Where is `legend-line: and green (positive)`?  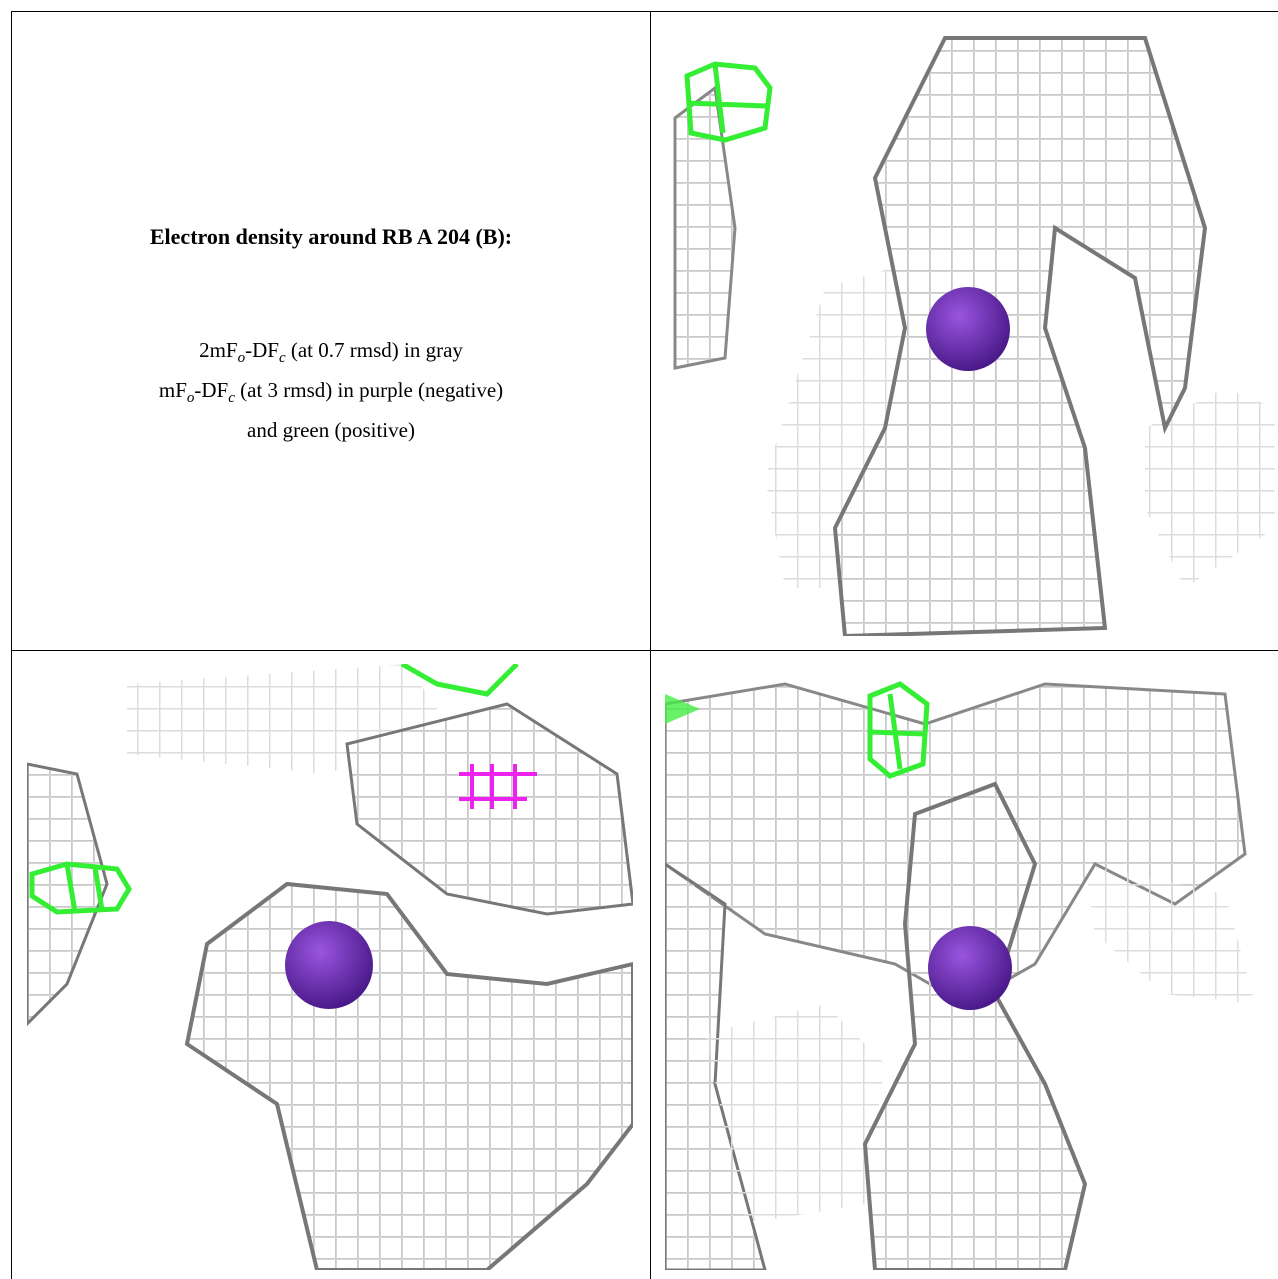
legend-line: and green (positive) is located at coordinates (331, 430).